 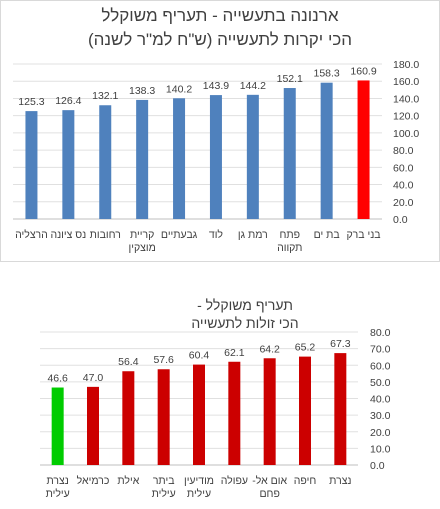 I want to click on top-bar-value-label: 132.1, so click(x=105, y=96).